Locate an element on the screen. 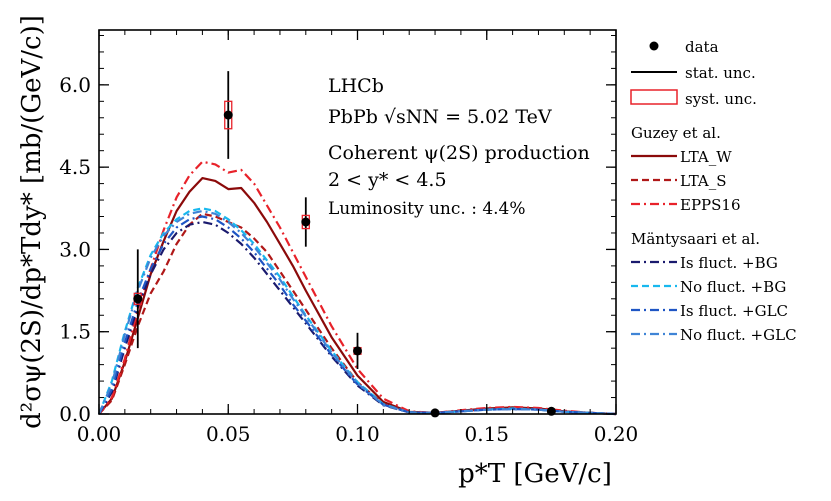 This screenshot has width=831, height=501. annotation-luminosity: Luminosity unc. : 4.4% is located at coordinates (427, 209).